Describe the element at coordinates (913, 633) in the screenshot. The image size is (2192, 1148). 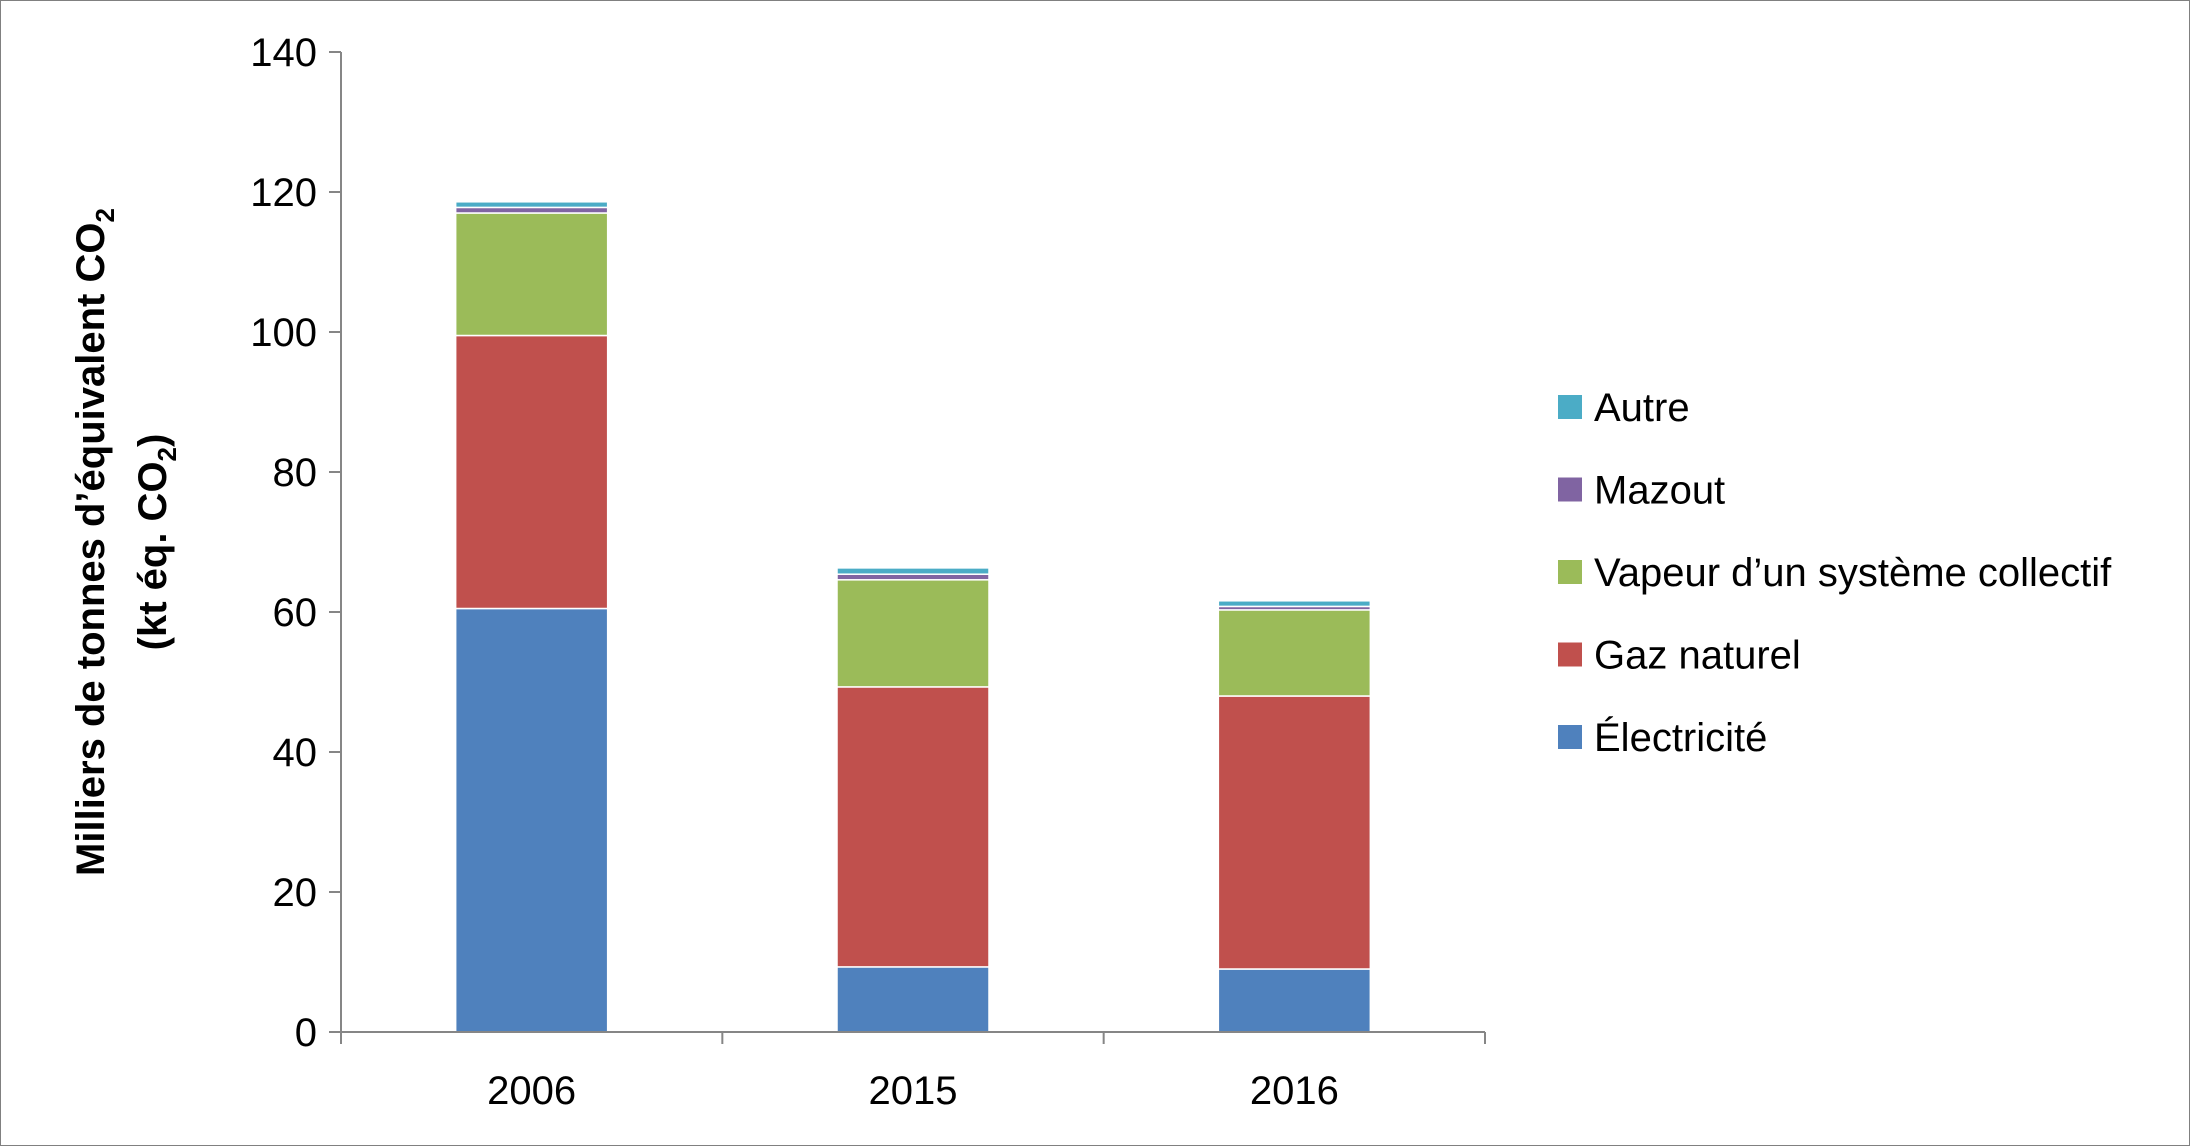
I see `bar-segment-vapeur-d-un-syst-me-collectif-2015` at that location.